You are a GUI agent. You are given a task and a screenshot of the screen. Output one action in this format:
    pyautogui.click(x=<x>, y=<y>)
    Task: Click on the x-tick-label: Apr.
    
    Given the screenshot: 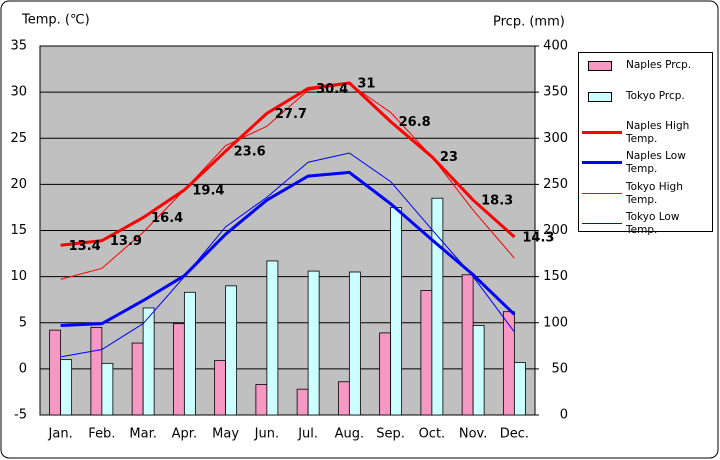 What is the action you would take?
    pyautogui.click(x=184, y=434)
    